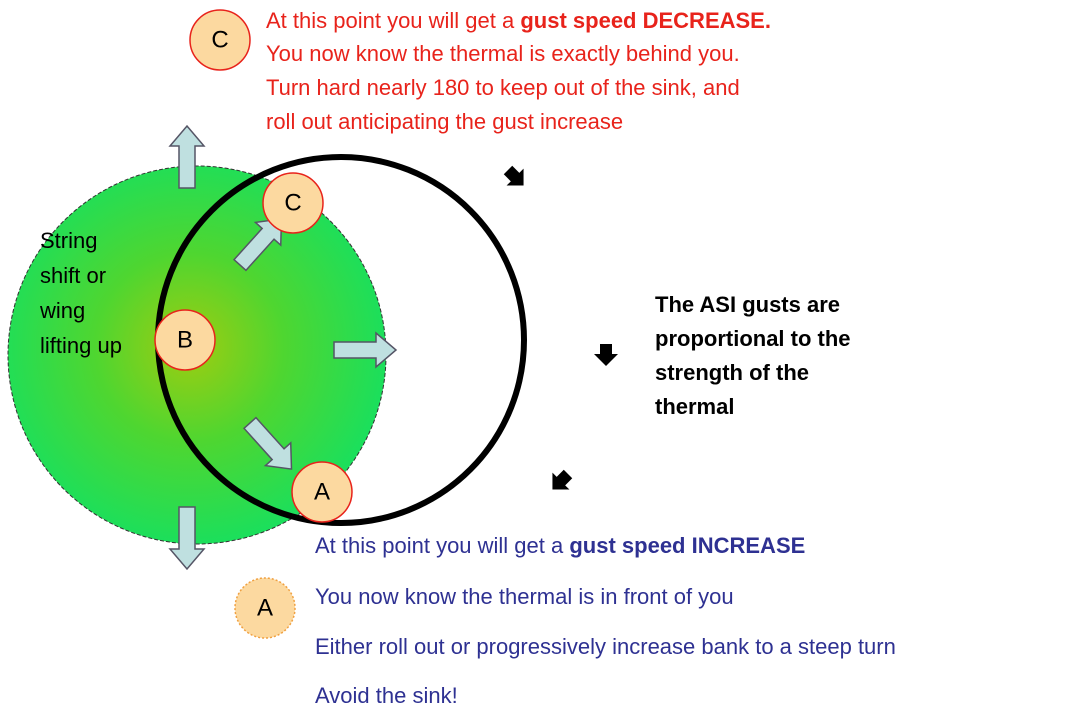  What do you see at coordinates (62, 310) in the screenshot?
I see `side-note-line: wing` at bounding box center [62, 310].